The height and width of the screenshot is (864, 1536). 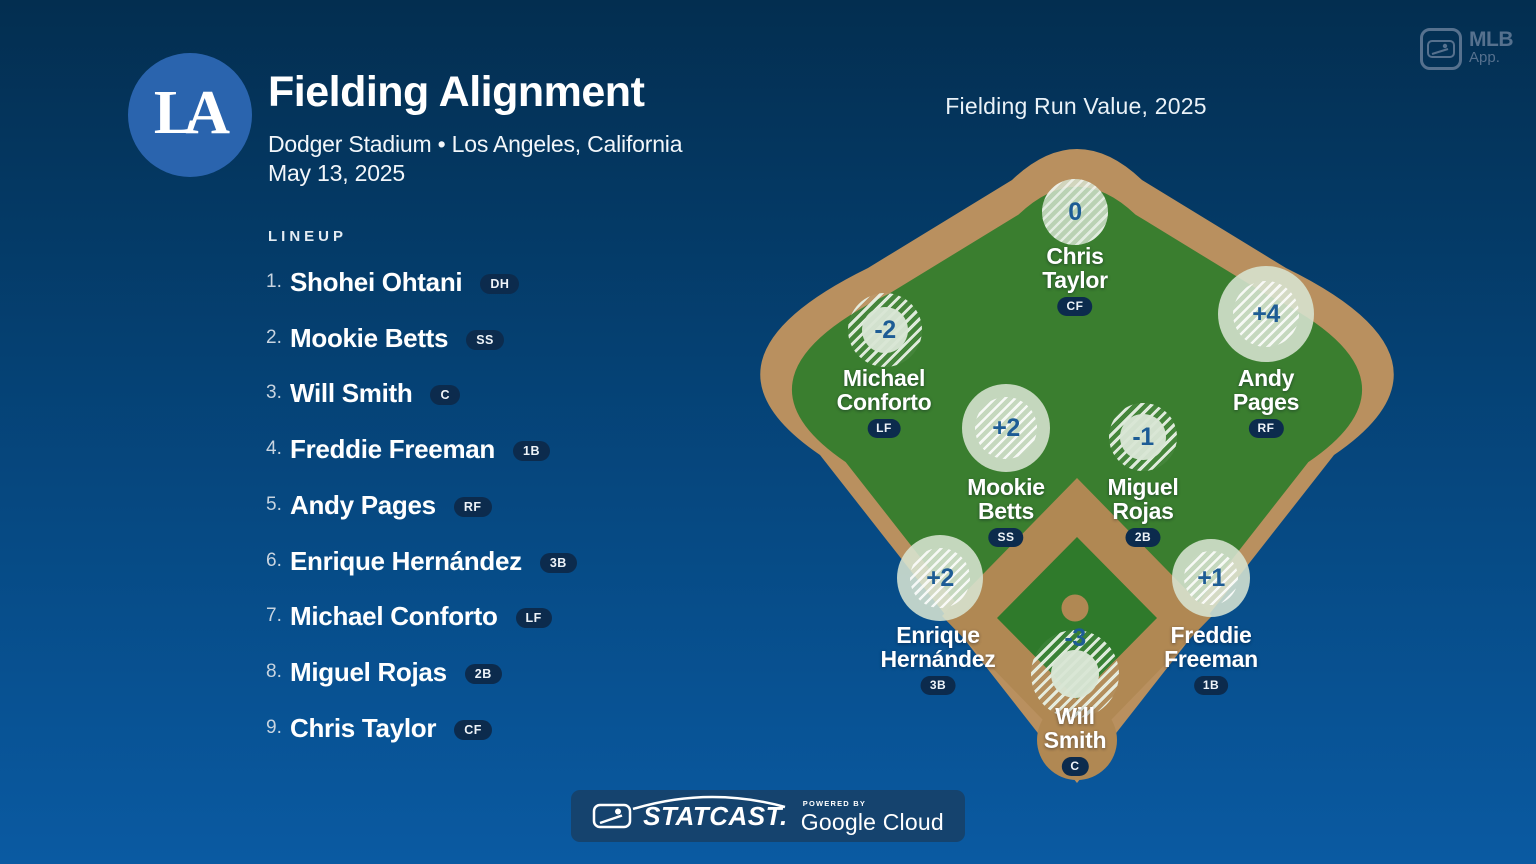 I want to click on frv-marker-3b: +2, so click(x=940, y=578).